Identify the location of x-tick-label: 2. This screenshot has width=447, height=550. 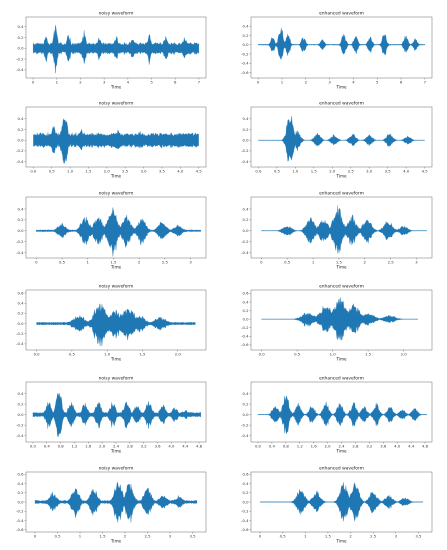
(125, 536).